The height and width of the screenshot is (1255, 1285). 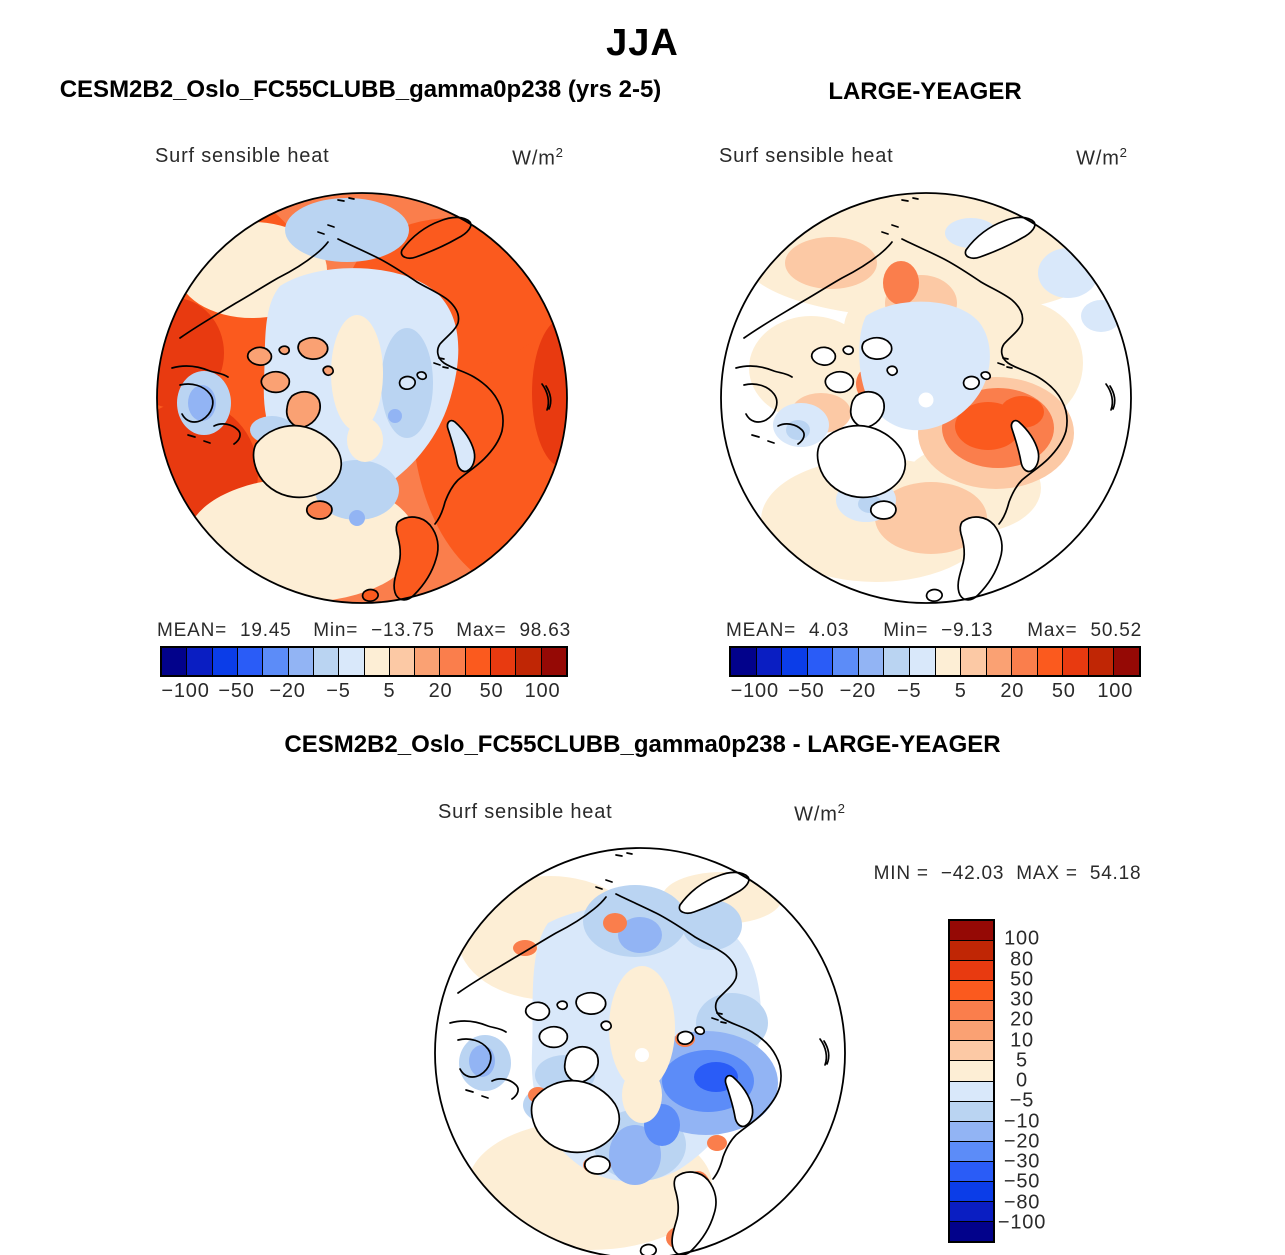 I want to click on model-map, so click(x=362, y=398).